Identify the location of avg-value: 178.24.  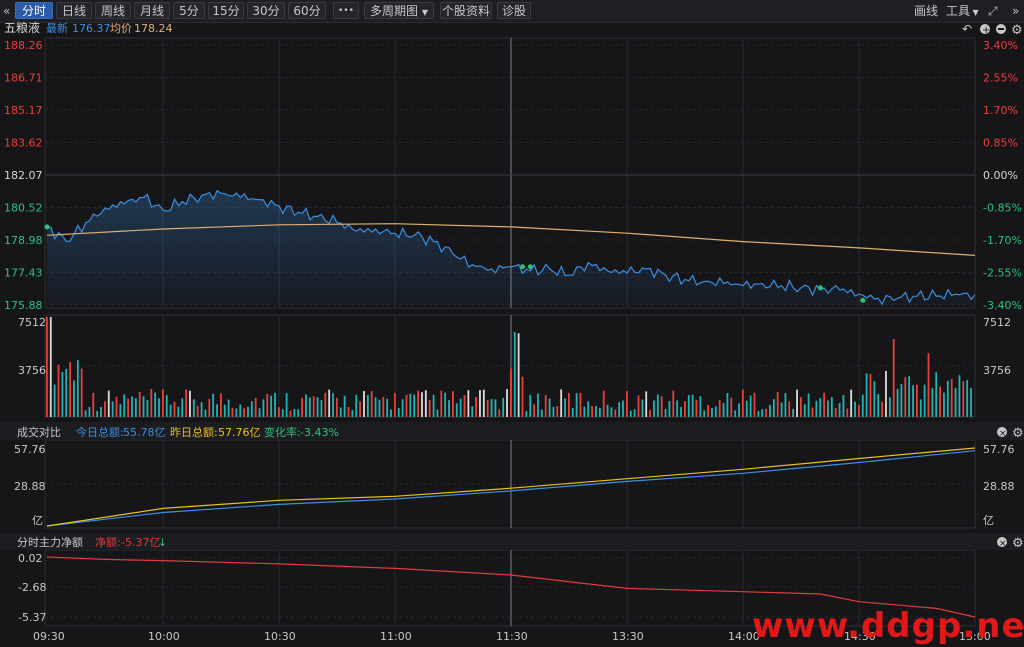
(153, 28).